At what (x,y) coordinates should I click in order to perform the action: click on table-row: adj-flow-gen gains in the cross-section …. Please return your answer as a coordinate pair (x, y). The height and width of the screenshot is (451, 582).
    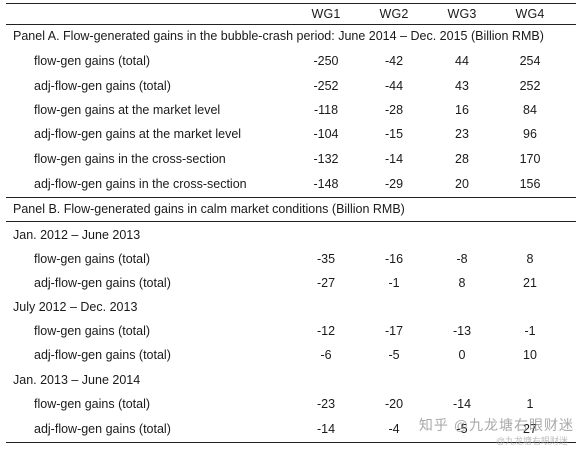
    Looking at the image, I should click on (291, 184).